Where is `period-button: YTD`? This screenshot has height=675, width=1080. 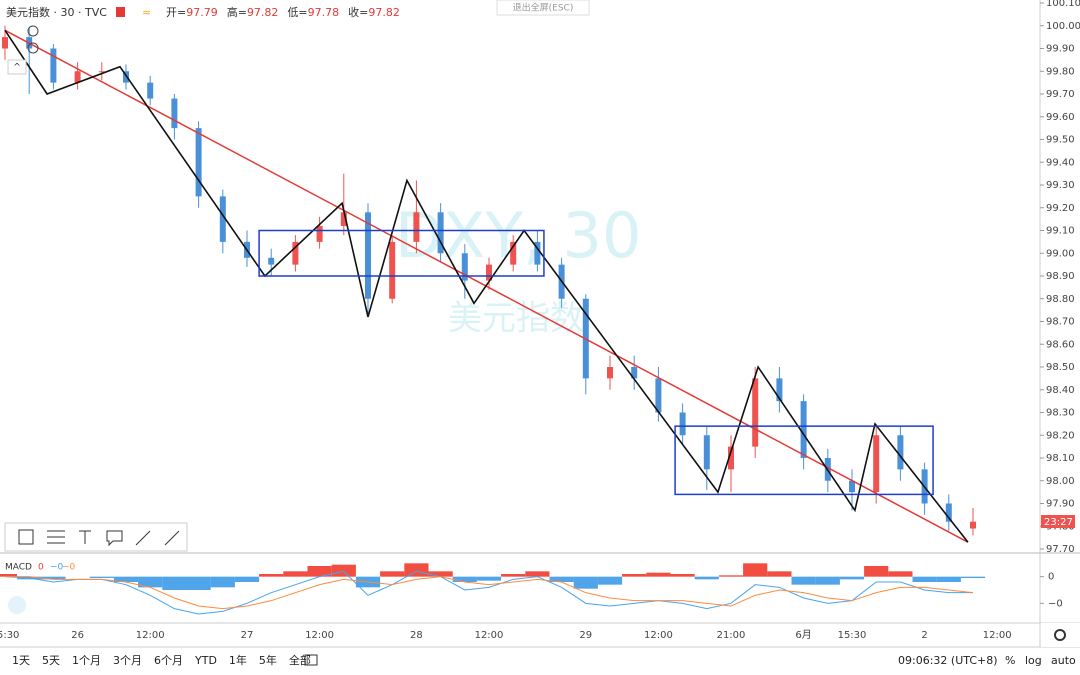
period-button: YTD is located at coordinates (205, 660).